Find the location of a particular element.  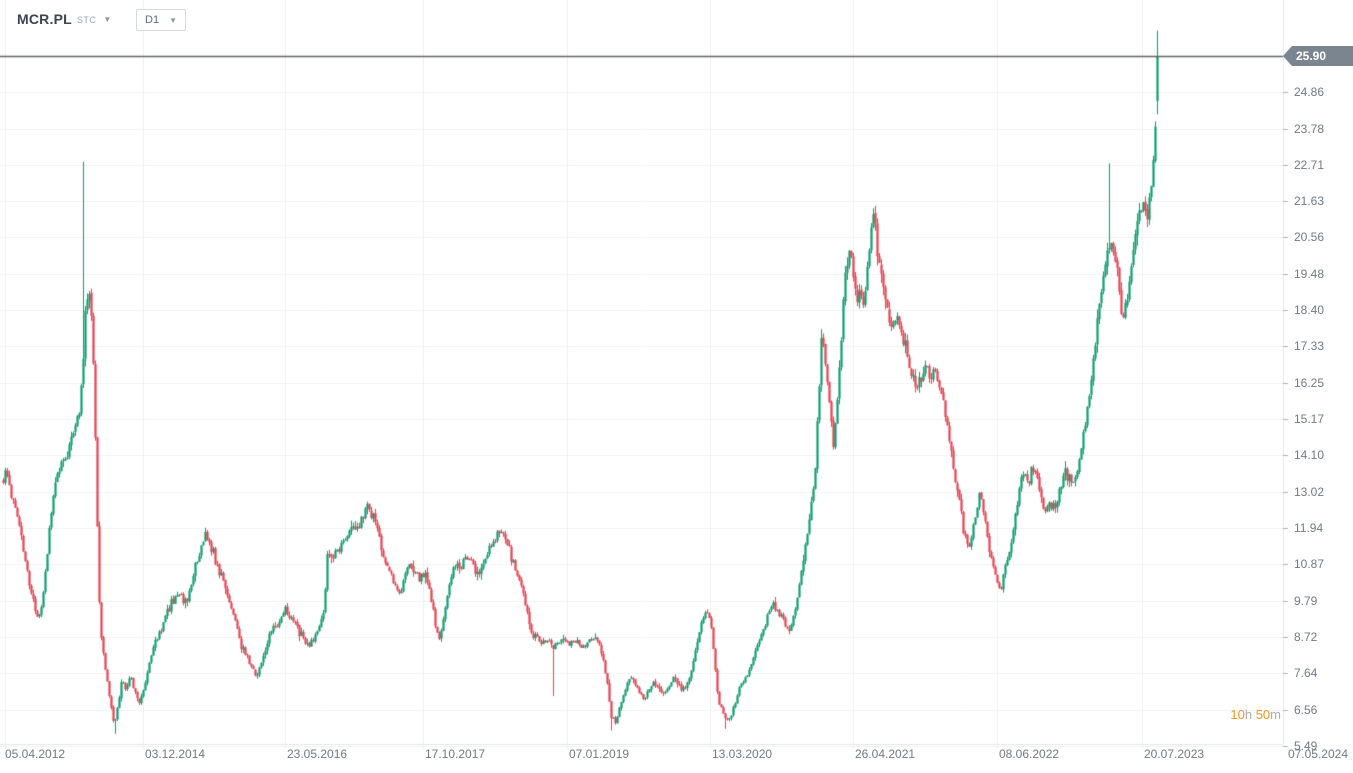

time-axis-label: 26.04.2021 is located at coordinates (885, 754).